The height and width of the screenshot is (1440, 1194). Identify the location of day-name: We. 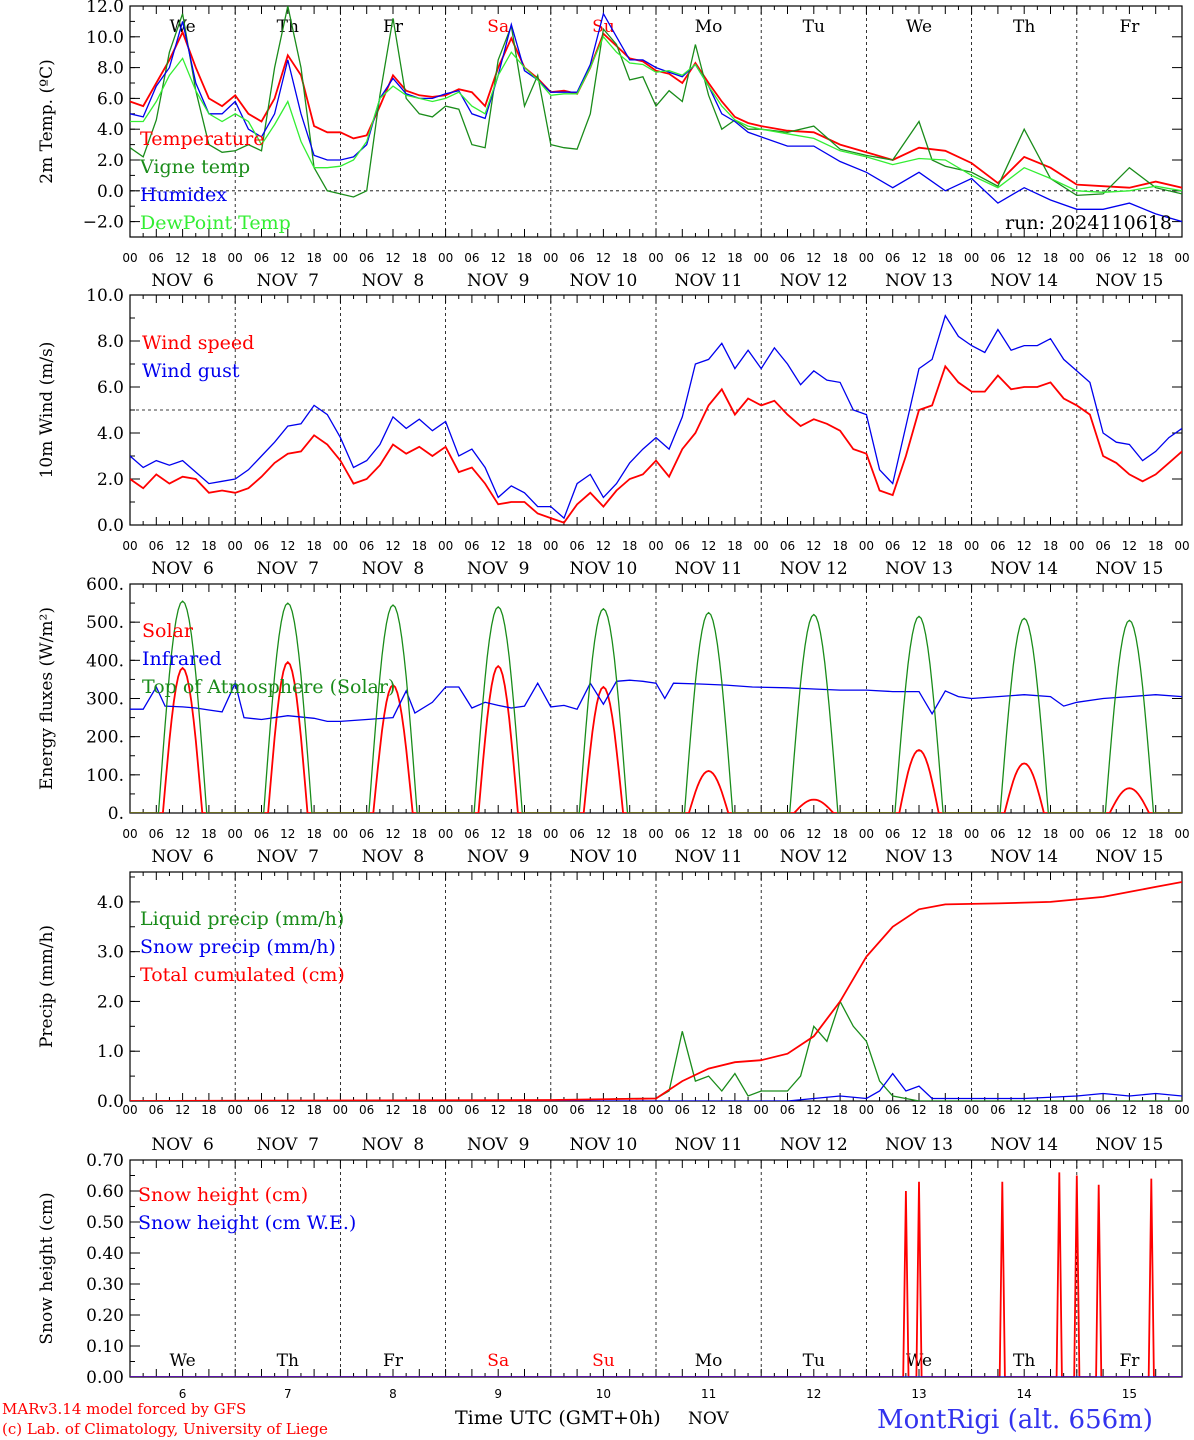
(183, 1361).